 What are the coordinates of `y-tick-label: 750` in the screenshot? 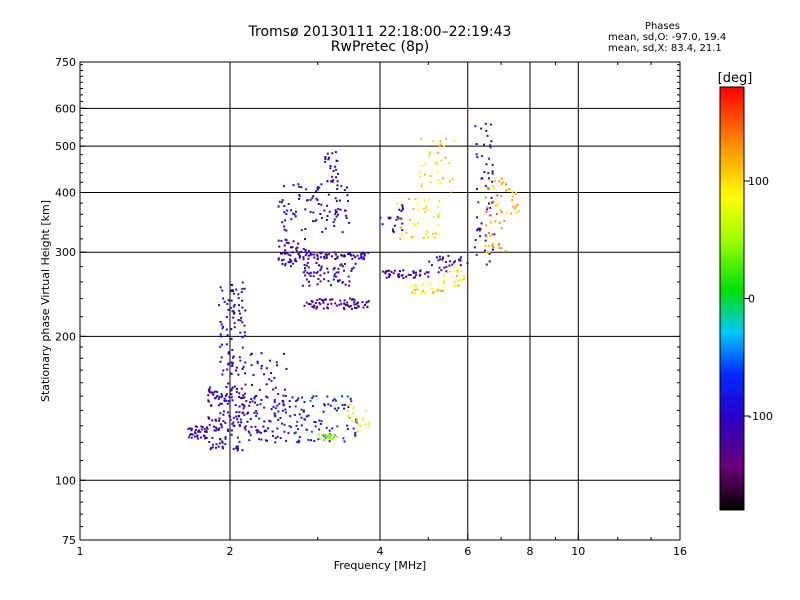 It's located at (65, 62).